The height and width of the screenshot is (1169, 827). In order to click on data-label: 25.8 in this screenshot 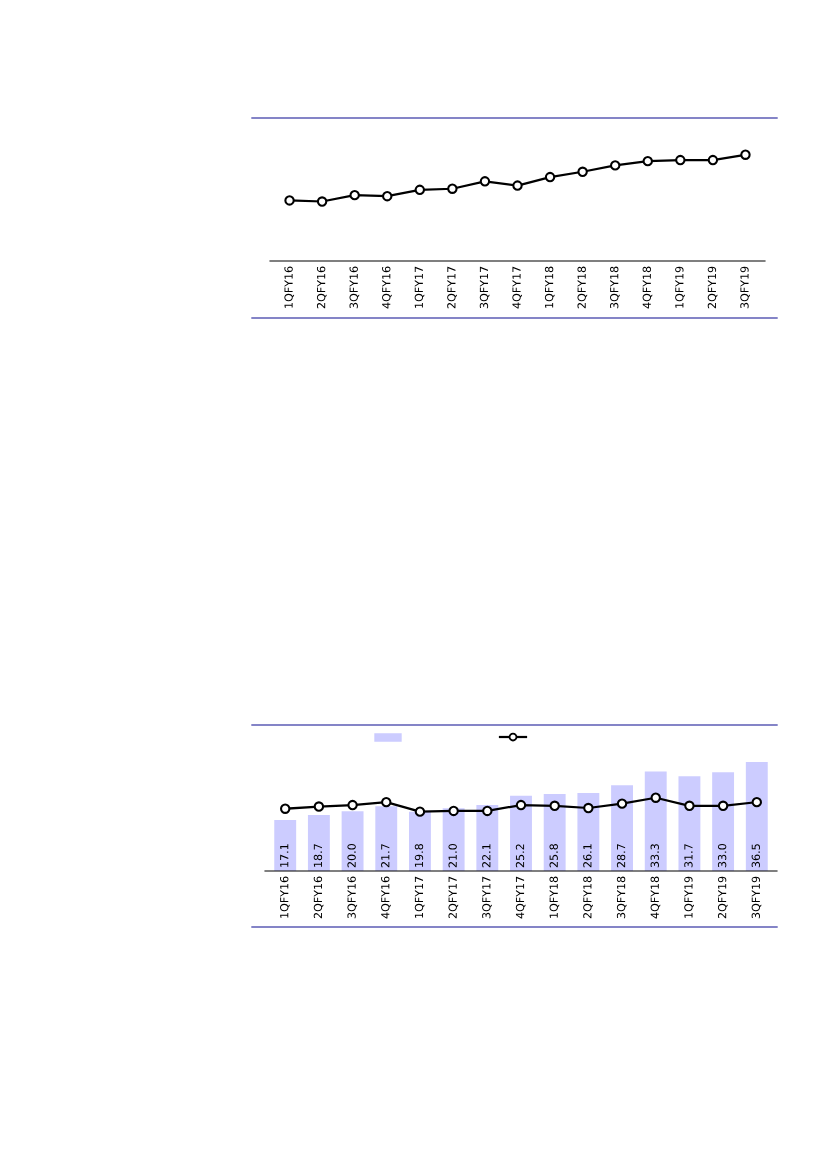, I will do `click(553, 856)`.